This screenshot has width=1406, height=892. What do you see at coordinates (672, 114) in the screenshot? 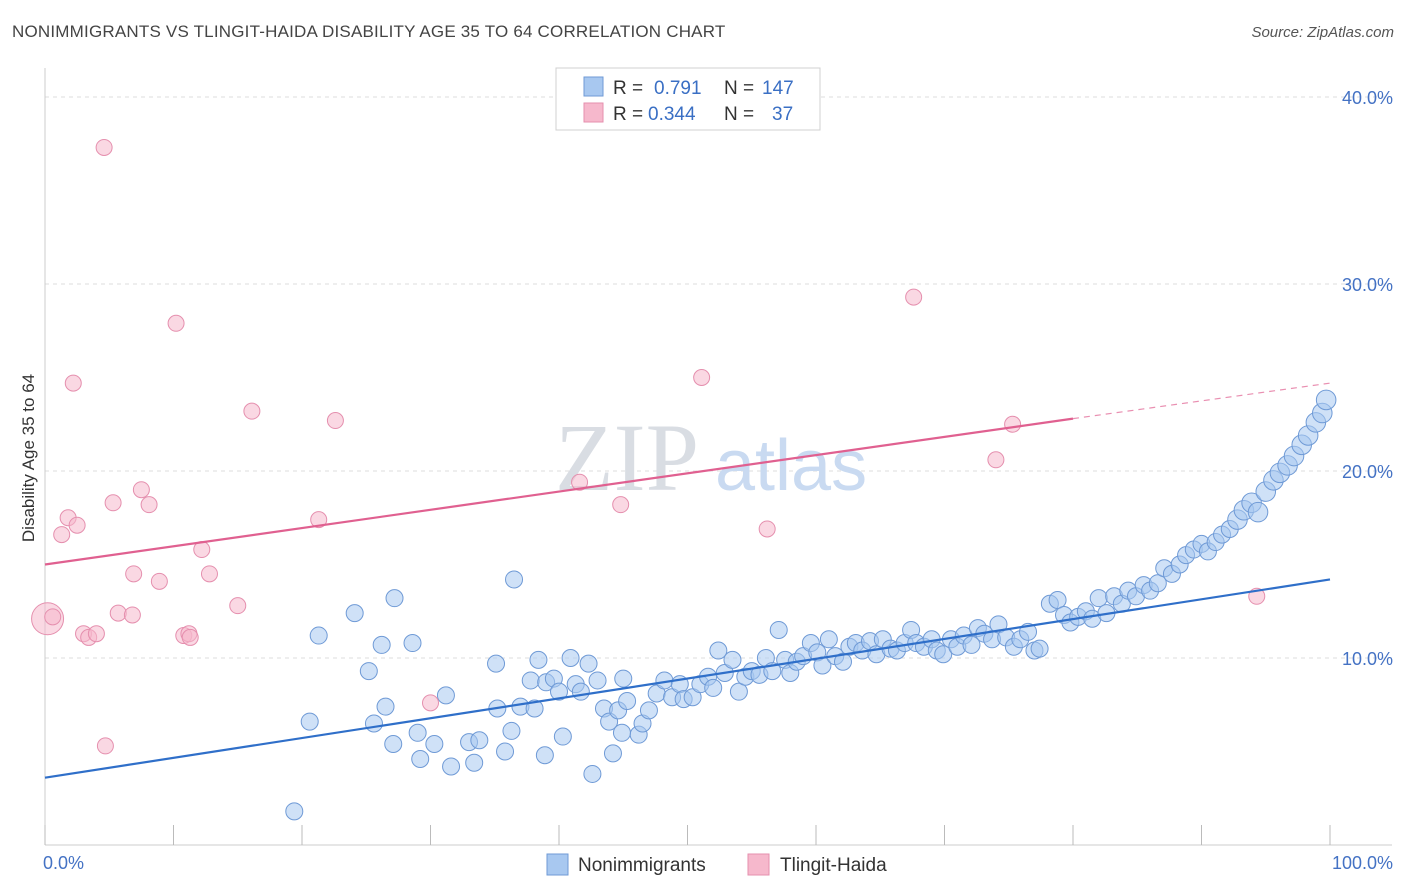
I see `legend-r-value-2: 0.344` at bounding box center [672, 114].